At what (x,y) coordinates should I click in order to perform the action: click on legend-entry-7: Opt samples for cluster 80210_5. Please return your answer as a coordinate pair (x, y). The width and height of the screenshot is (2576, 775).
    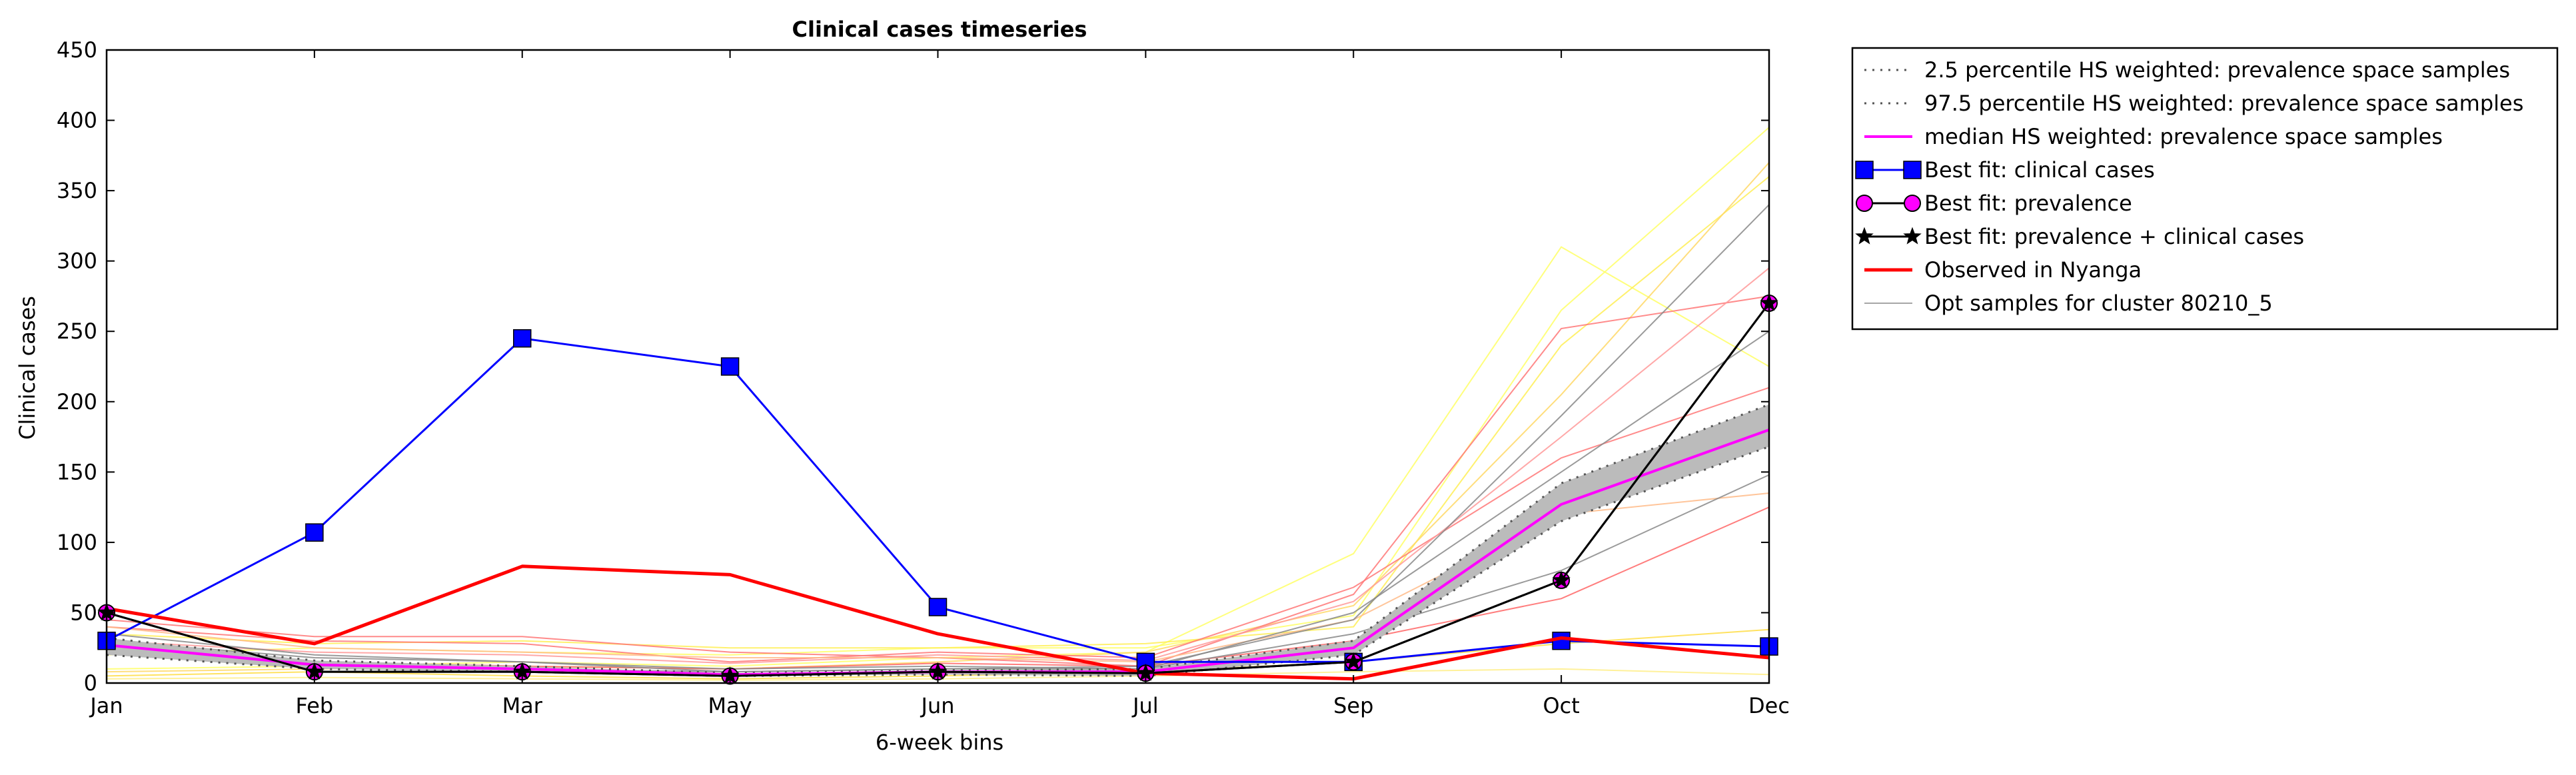
    Looking at the image, I should click on (2068, 304).